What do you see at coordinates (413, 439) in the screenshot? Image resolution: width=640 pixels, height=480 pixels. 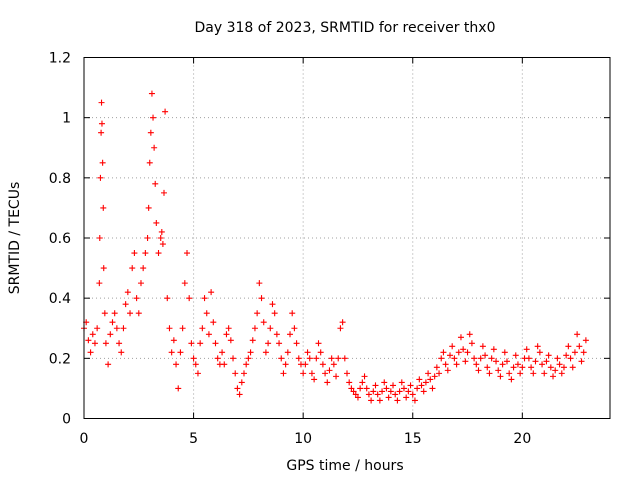 I see `x-tick-label: 15` at bounding box center [413, 439].